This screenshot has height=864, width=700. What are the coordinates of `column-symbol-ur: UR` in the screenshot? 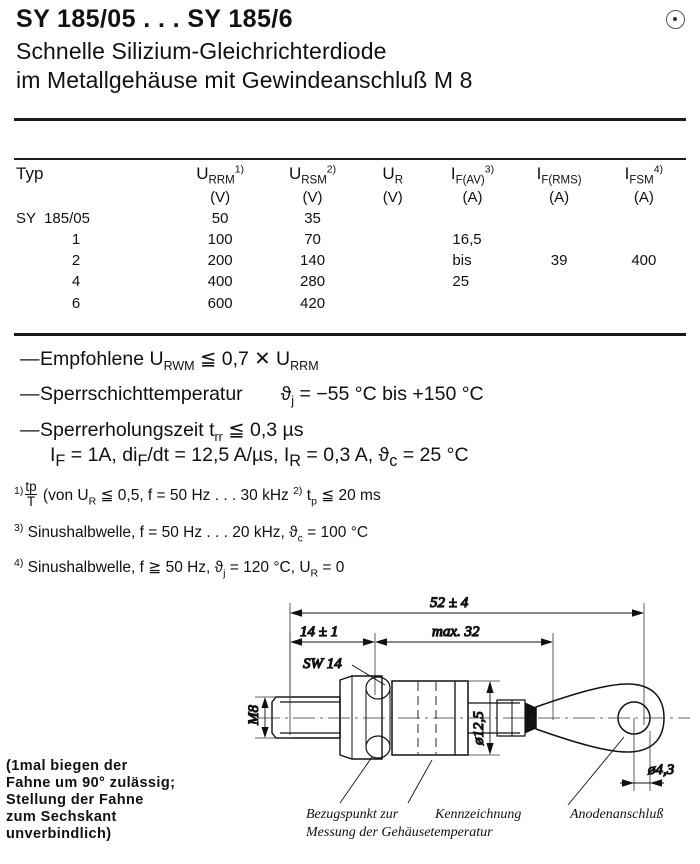 It's located at (393, 175).